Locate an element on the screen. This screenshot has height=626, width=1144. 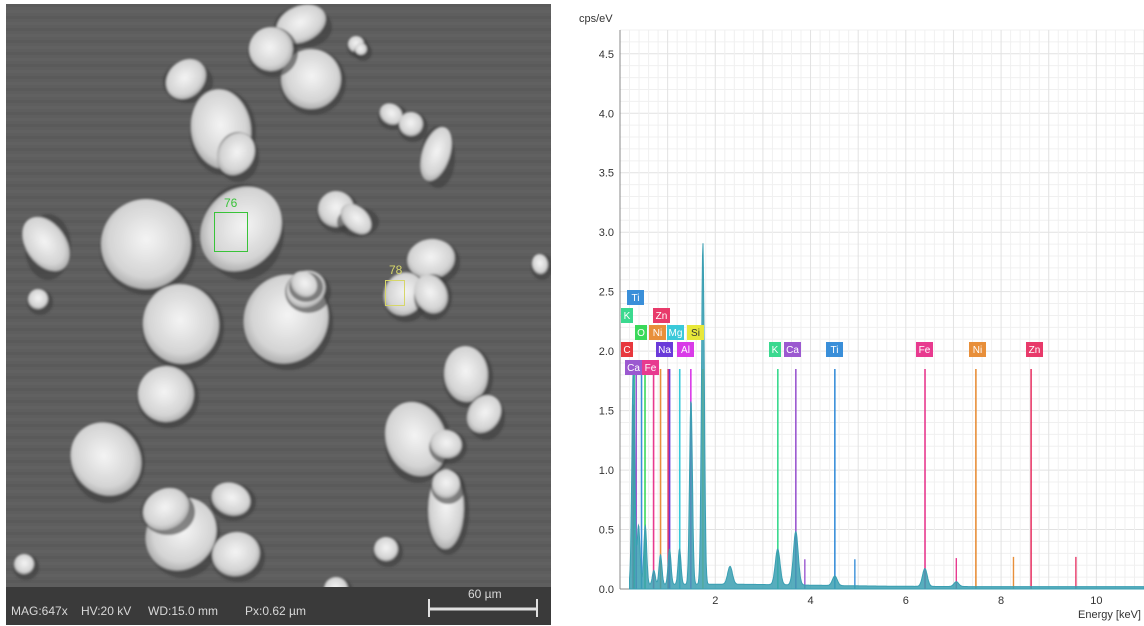
element-tag-text: Al is located at coordinates (685, 350).